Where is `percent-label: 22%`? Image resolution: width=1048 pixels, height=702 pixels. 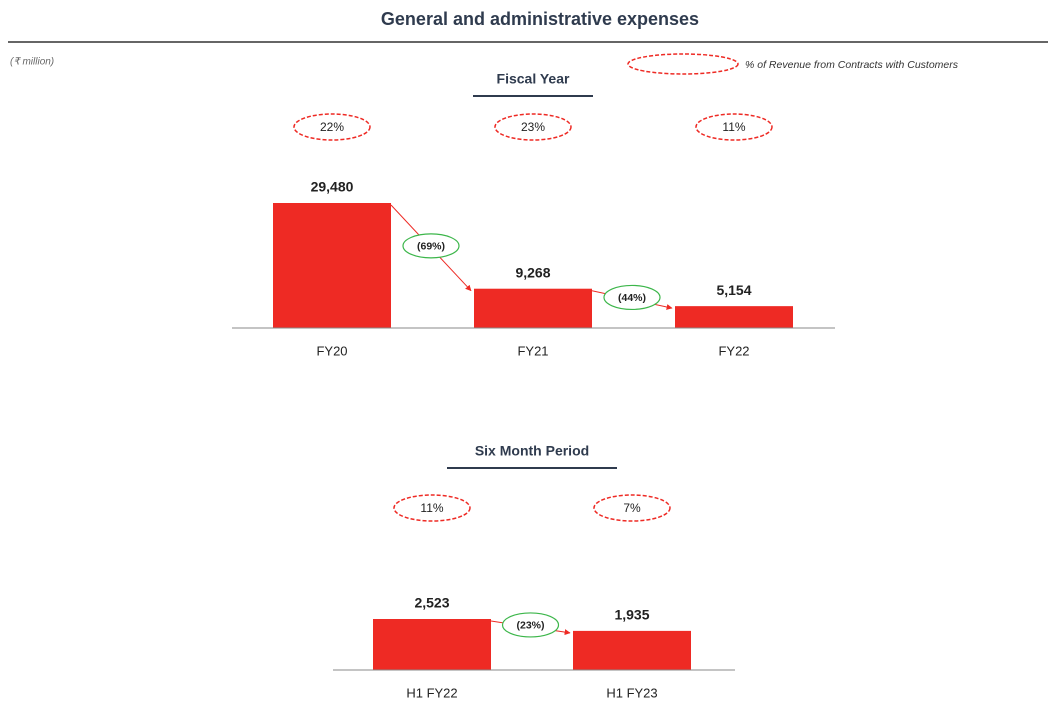
percent-label: 22% is located at coordinates (332, 127).